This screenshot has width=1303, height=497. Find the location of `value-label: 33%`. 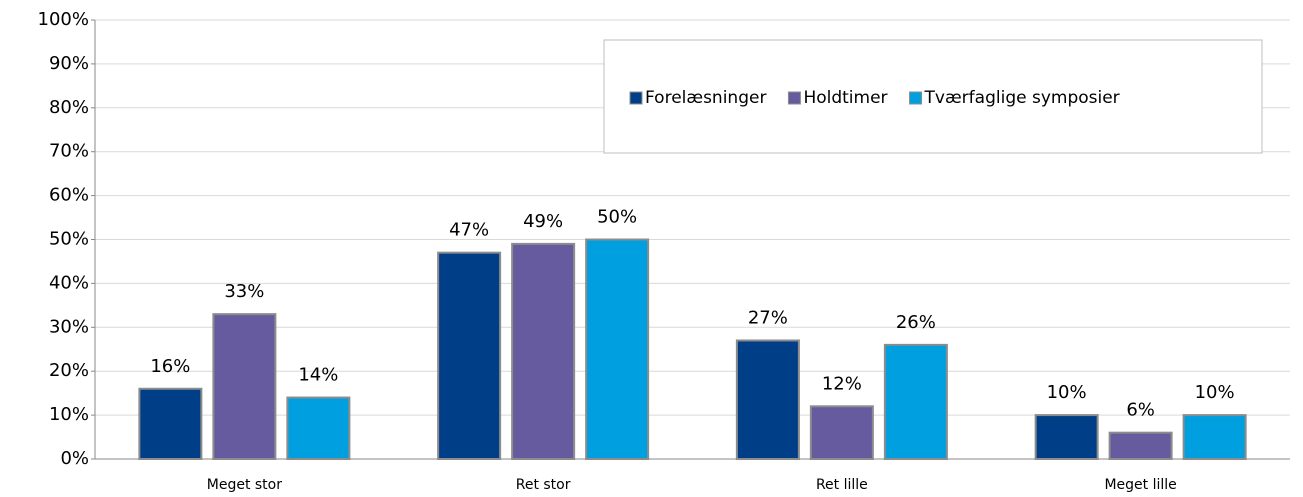

value-label: 33% is located at coordinates (244, 291).